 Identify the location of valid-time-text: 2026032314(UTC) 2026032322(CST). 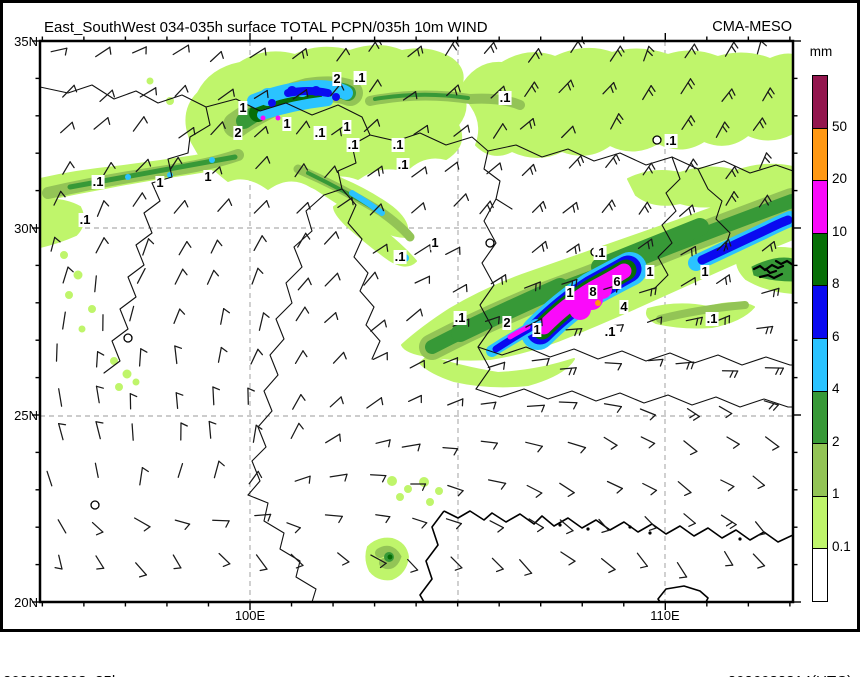
(790, 658).